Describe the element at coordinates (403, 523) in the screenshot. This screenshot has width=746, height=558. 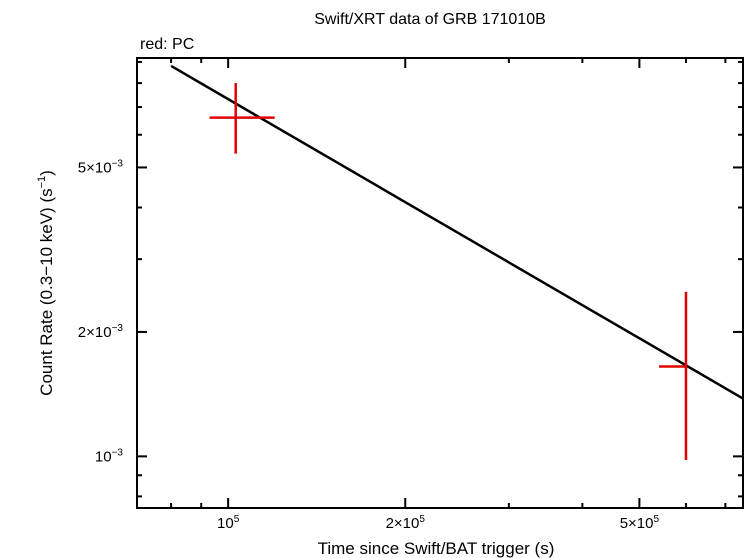
I see `x-tick-label-base: 2×10` at that location.